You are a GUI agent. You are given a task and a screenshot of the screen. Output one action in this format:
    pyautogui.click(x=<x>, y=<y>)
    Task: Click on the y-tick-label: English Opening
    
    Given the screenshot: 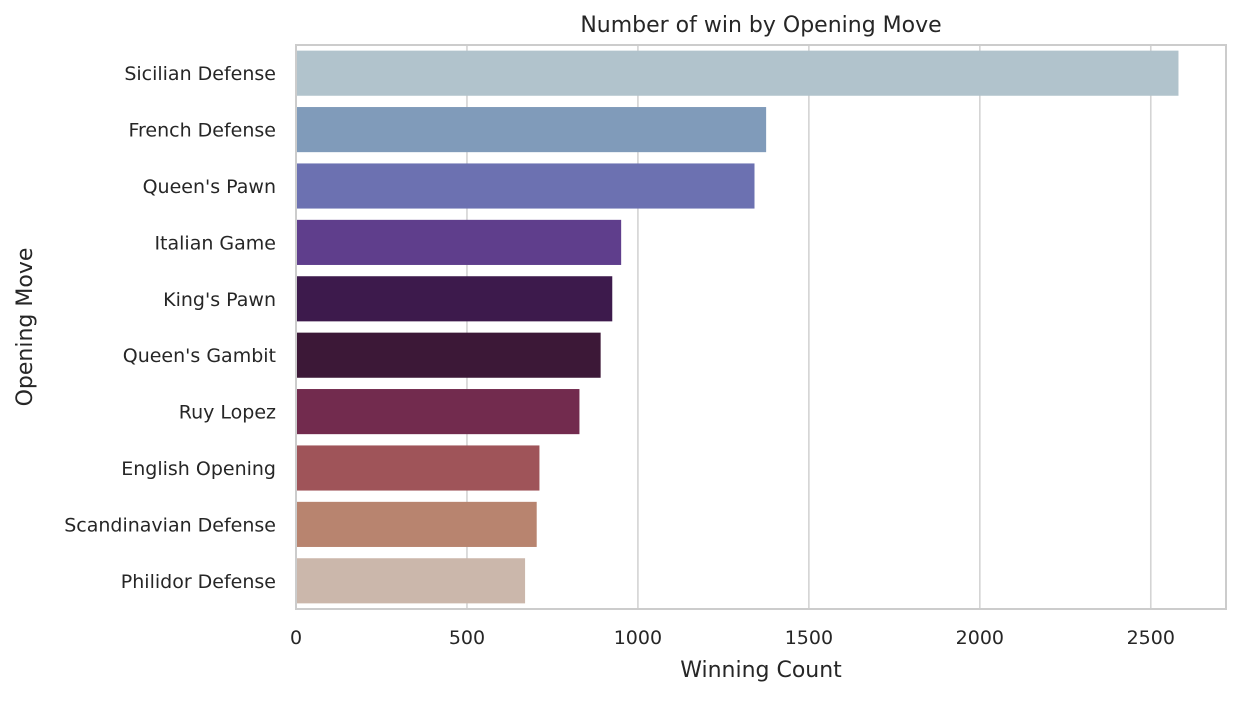 What is the action you would take?
    pyautogui.click(x=198, y=469)
    